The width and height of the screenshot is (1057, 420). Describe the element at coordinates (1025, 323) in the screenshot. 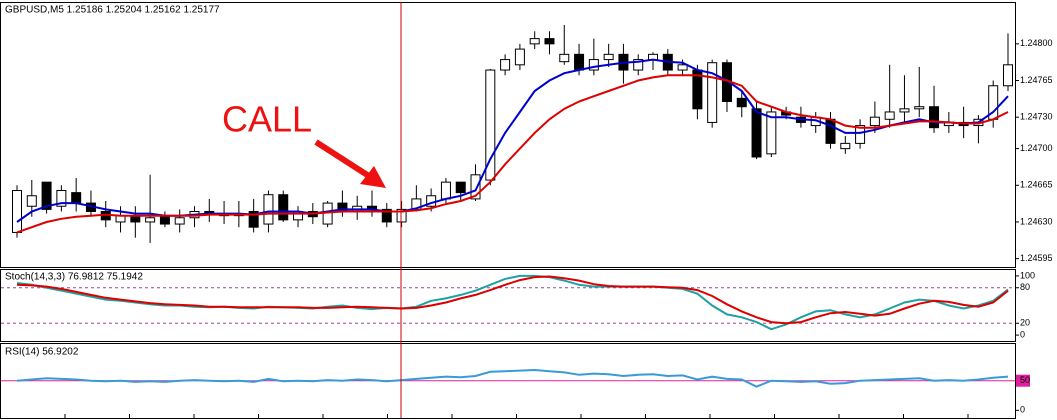

I see `y-tick-label: 20` at that location.